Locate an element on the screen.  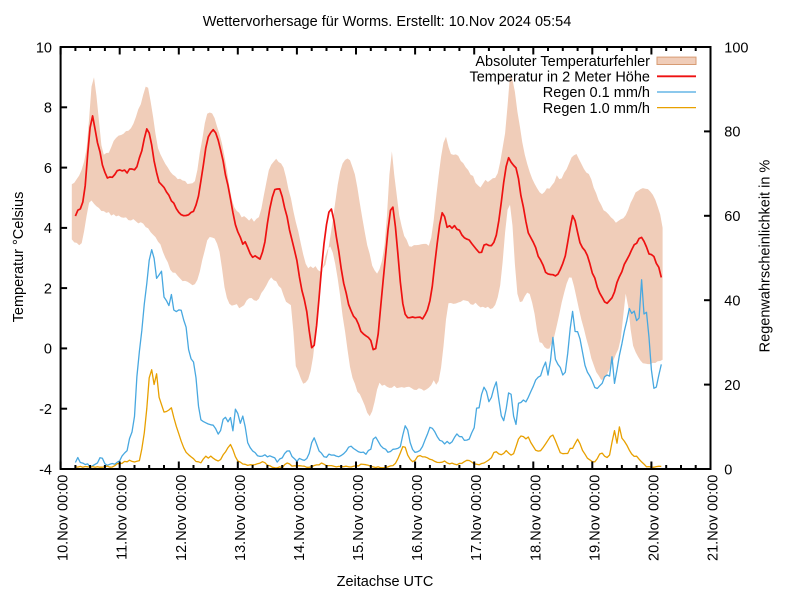
svg-text: 40 is located at coordinates (732, 302).